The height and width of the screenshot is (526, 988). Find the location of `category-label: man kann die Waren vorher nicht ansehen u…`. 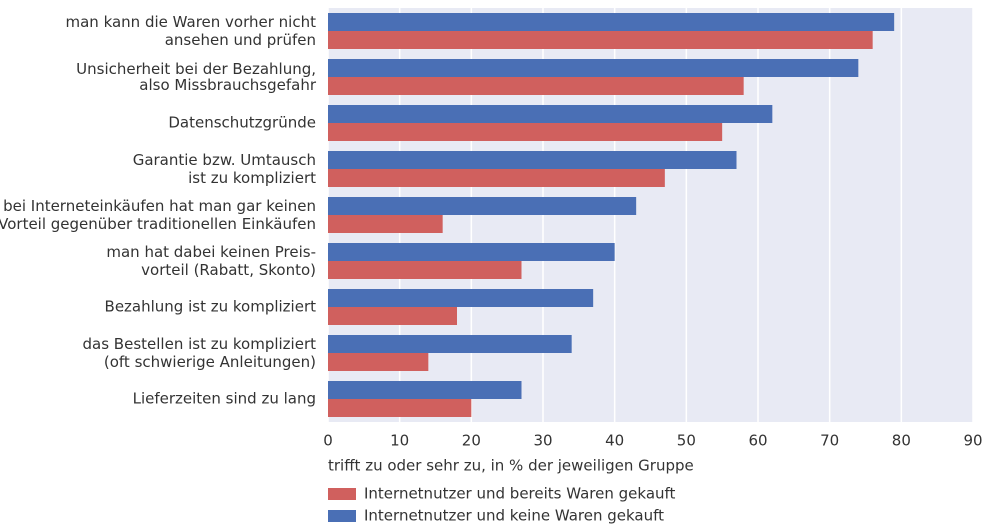

category-label: man kann die Waren vorher nicht ansehen u… is located at coordinates (190, 31).